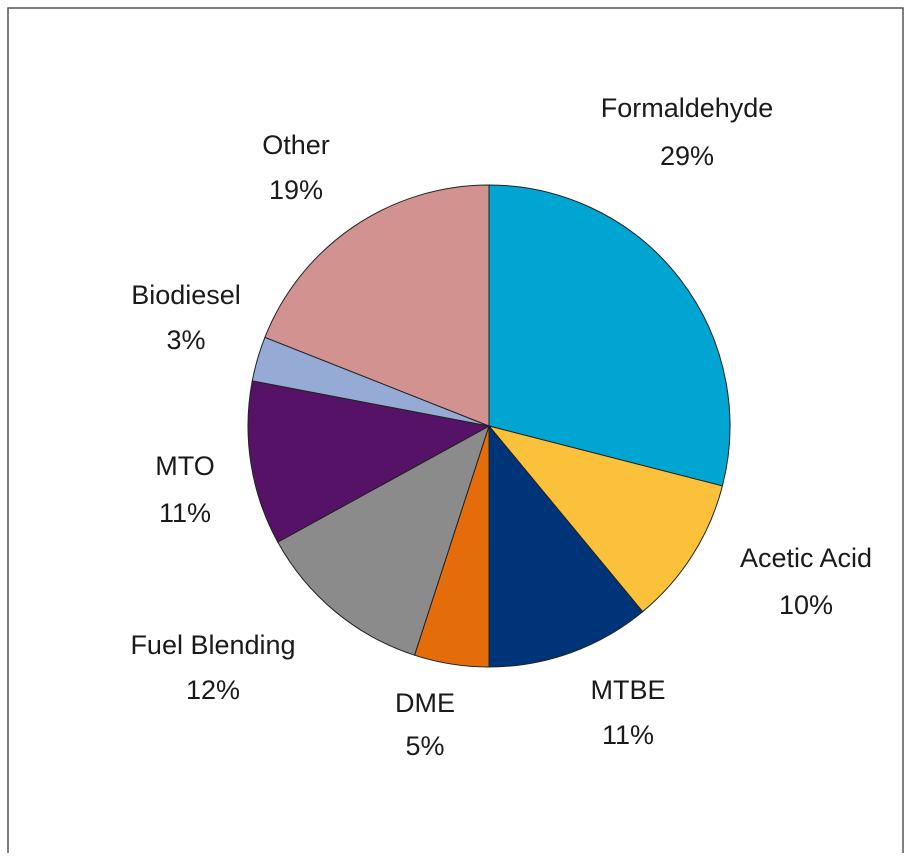 The width and height of the screenshot is (909, 858). Describe the element at coordinates (186, 295) in the screenshot. I see `slice-label: Biodiesel` at that location.